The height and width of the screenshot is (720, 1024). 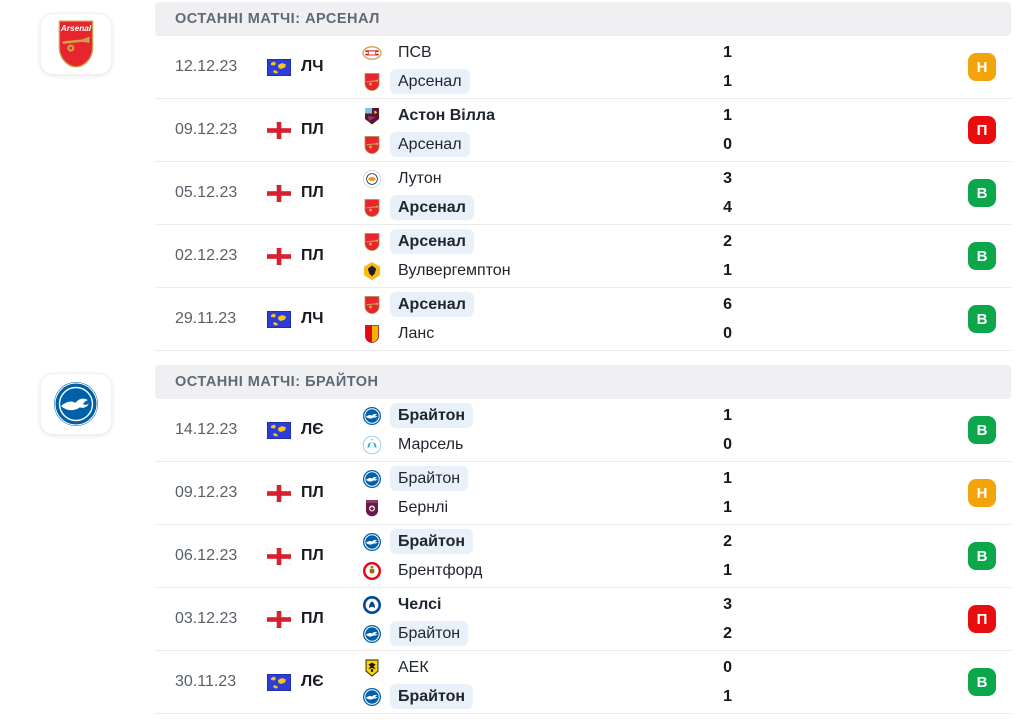 What do you see at coordinates (372, 271) in the screenshot?
I see `wolves-logo-icon` at bounding box center [372, 271].